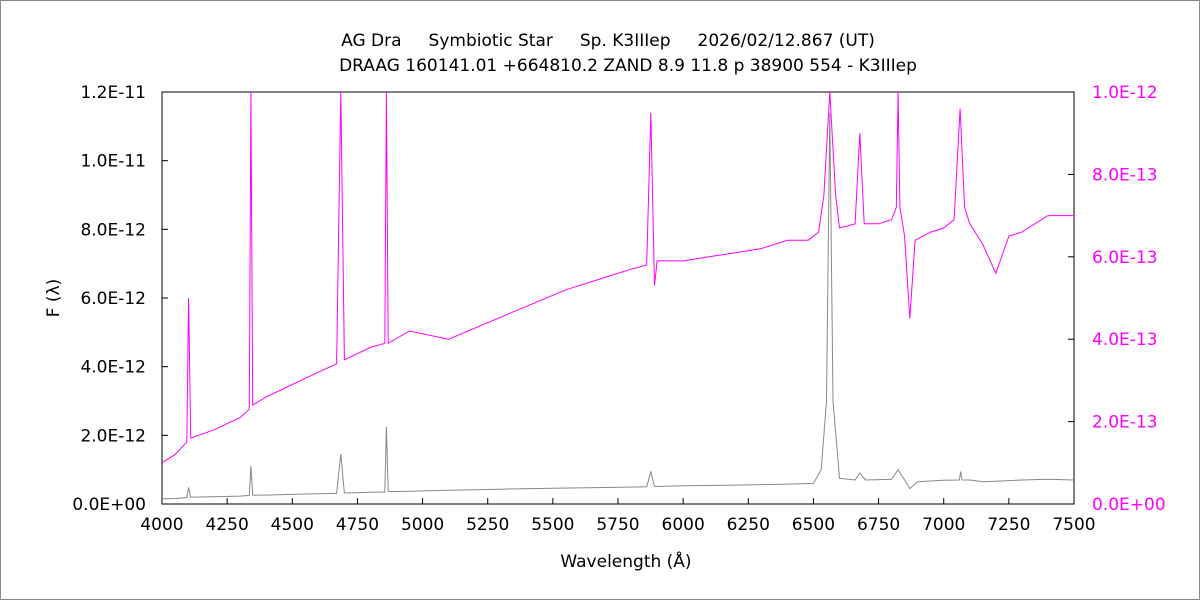 The image size is (1200, 600). I want to click on y-left-tick-label: 2.0E-12, so click(113, 436).